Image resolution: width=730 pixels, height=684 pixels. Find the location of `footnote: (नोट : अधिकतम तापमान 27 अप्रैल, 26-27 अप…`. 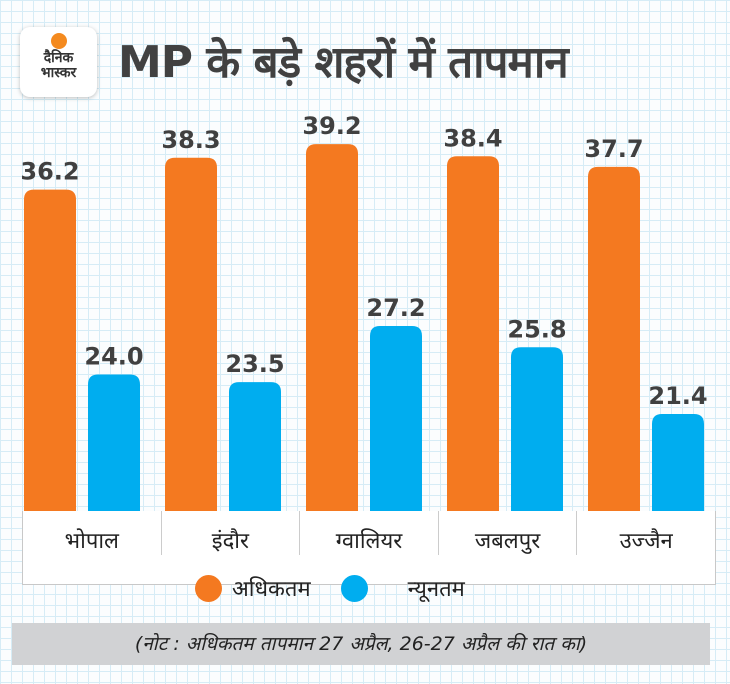

footnote: (नोट : अधिकतम तापमान 27 अप्रैल, 26-27 अप… is located at coordinates (361, 644).